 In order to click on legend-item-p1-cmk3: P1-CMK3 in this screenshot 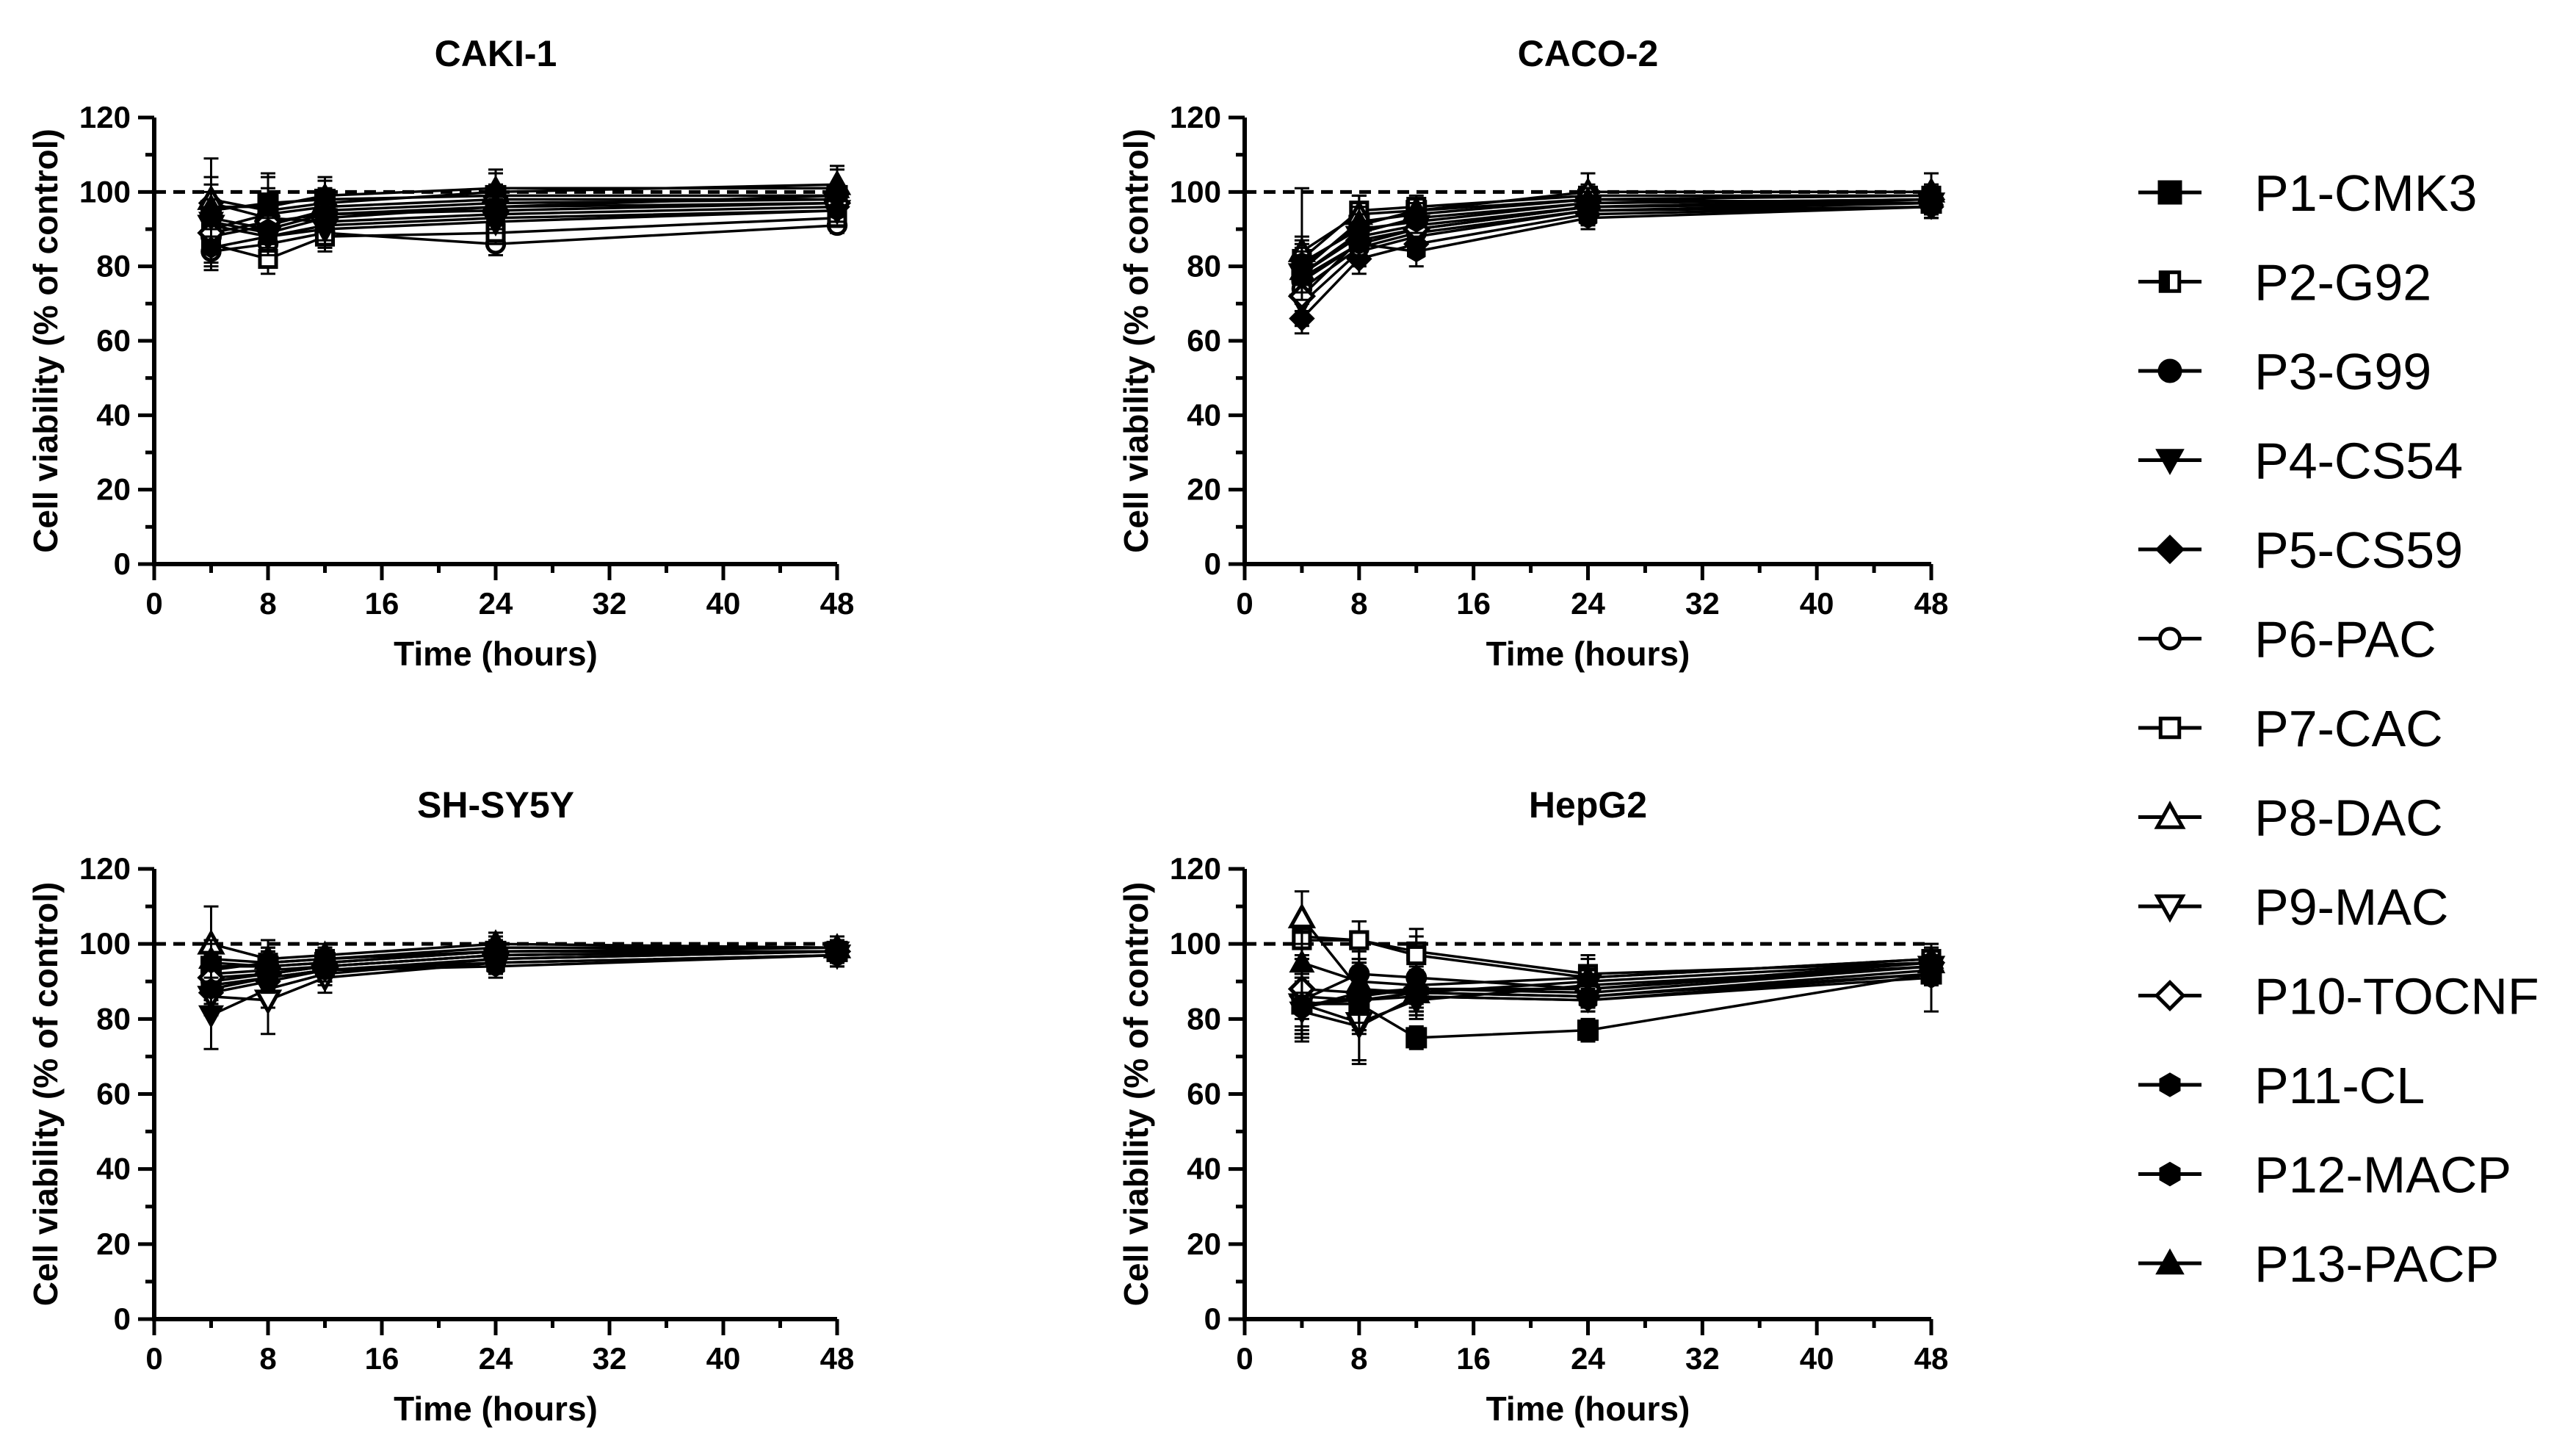, I will do `click(2307, 193)`.